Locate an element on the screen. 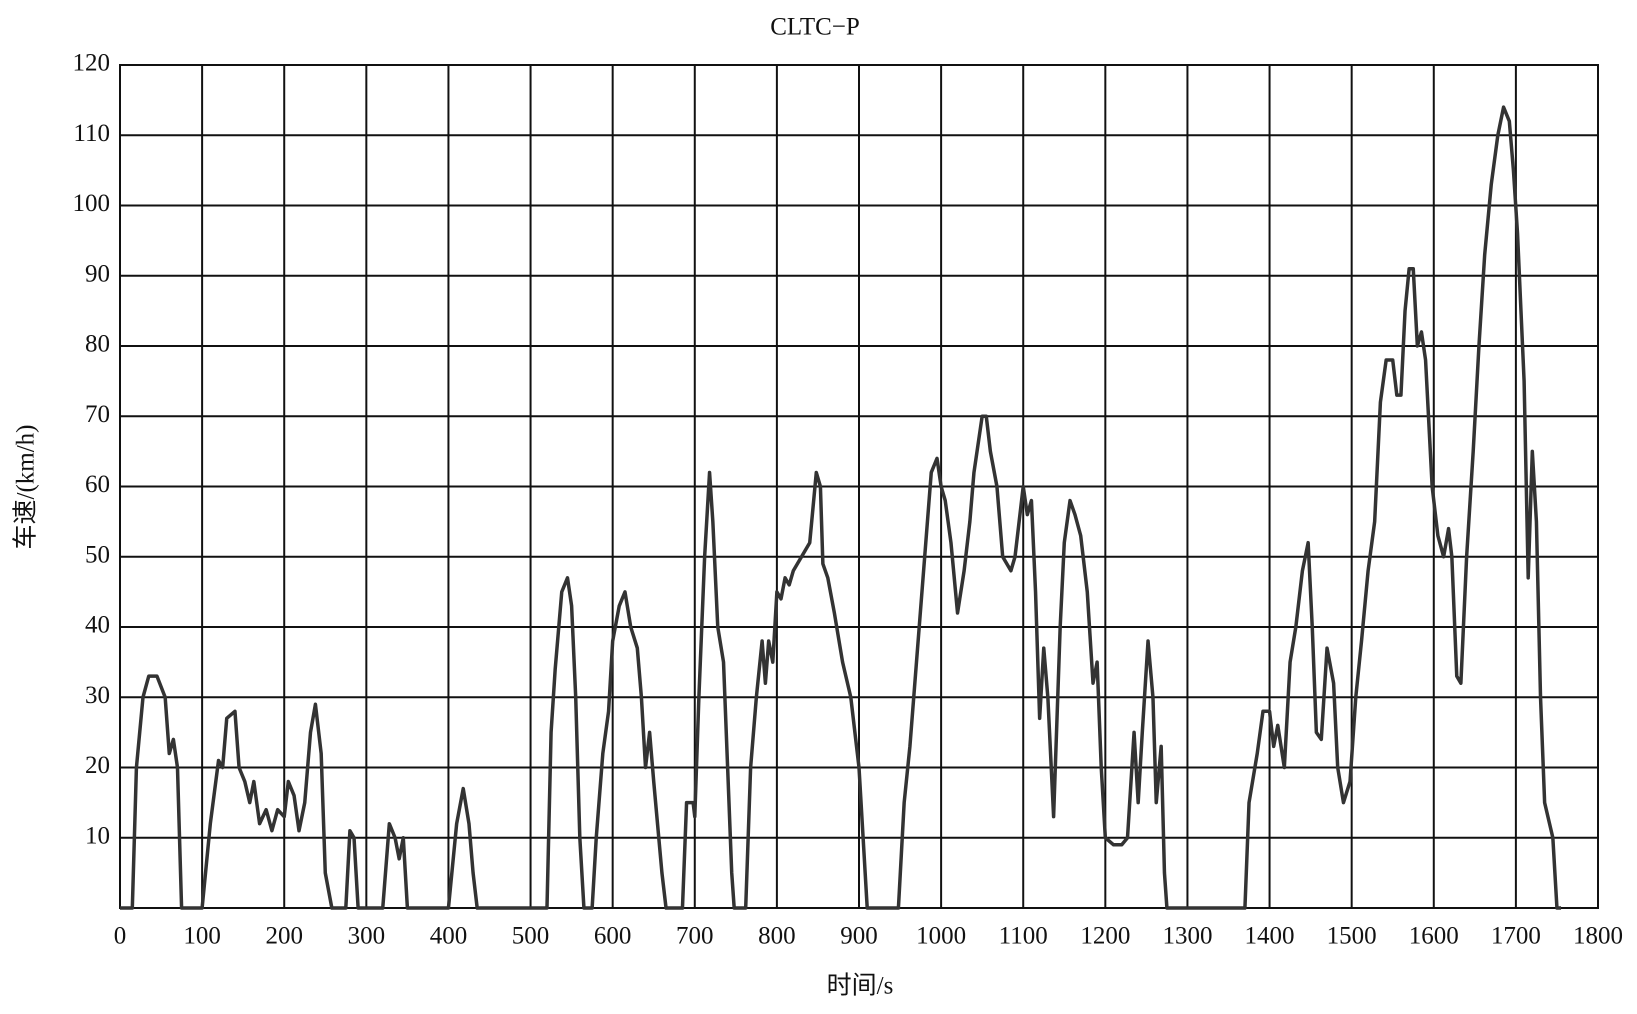  x-tick-label: 1500 is located at coordinates (1352, 936).